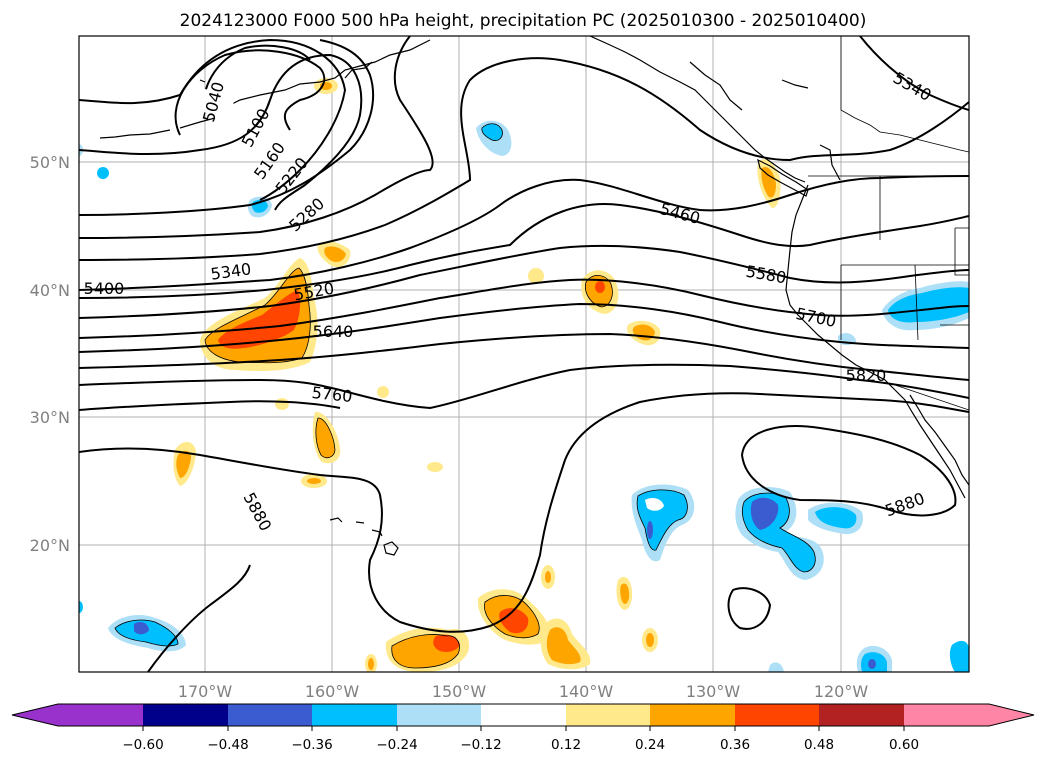 Image resolution: width=1047 pixels, height=765 pixels. I want to click on colorbar-tick-label: 0.24, so click(650, 745).